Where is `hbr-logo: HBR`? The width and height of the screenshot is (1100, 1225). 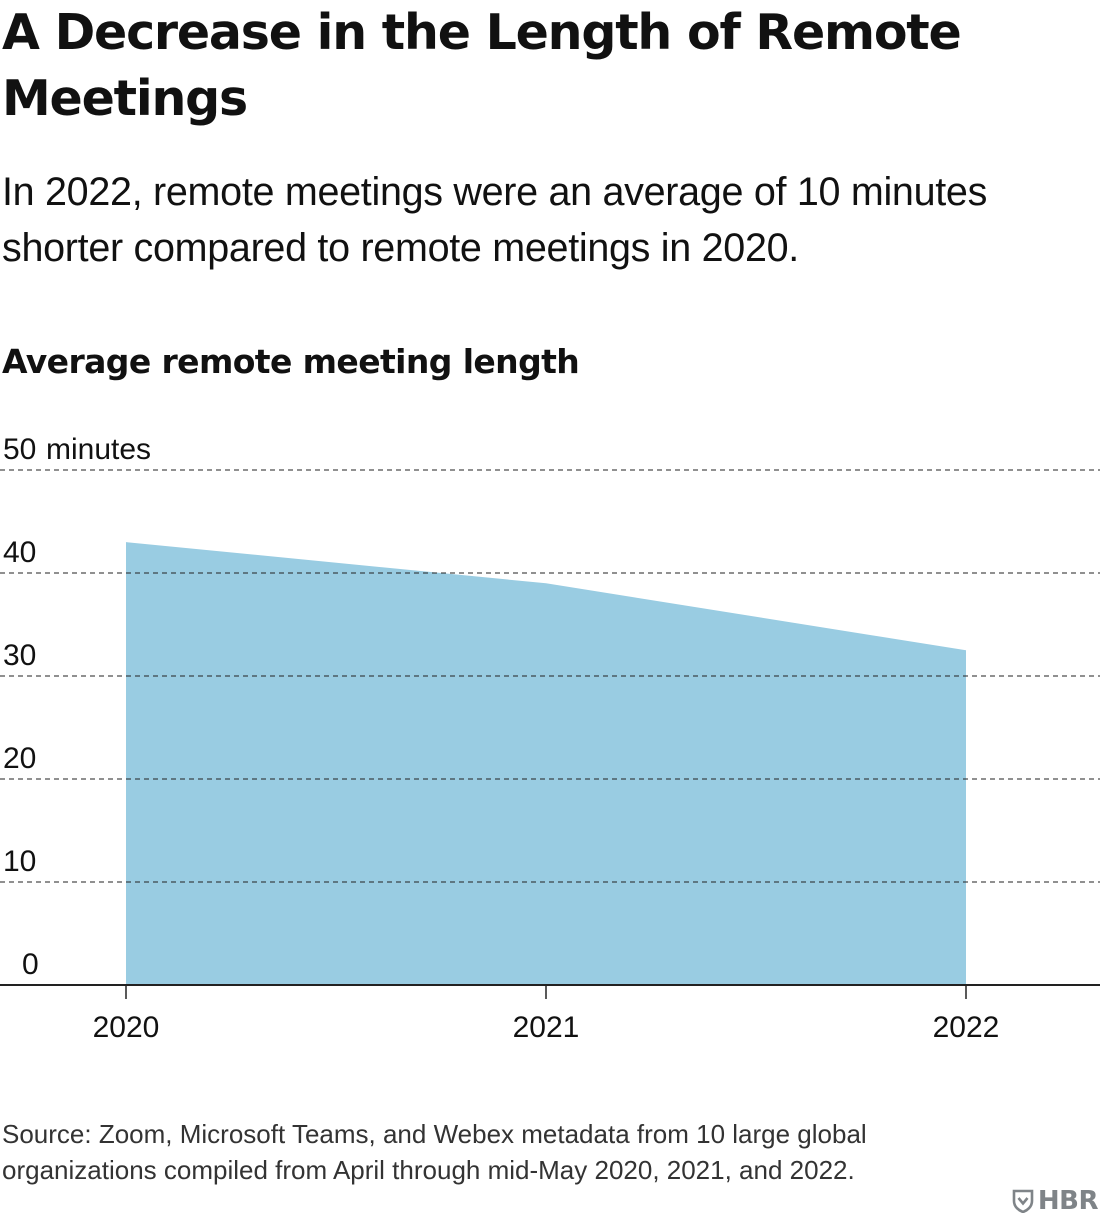 hbr-logo: HBR is located at coordinates (1055, 1201).